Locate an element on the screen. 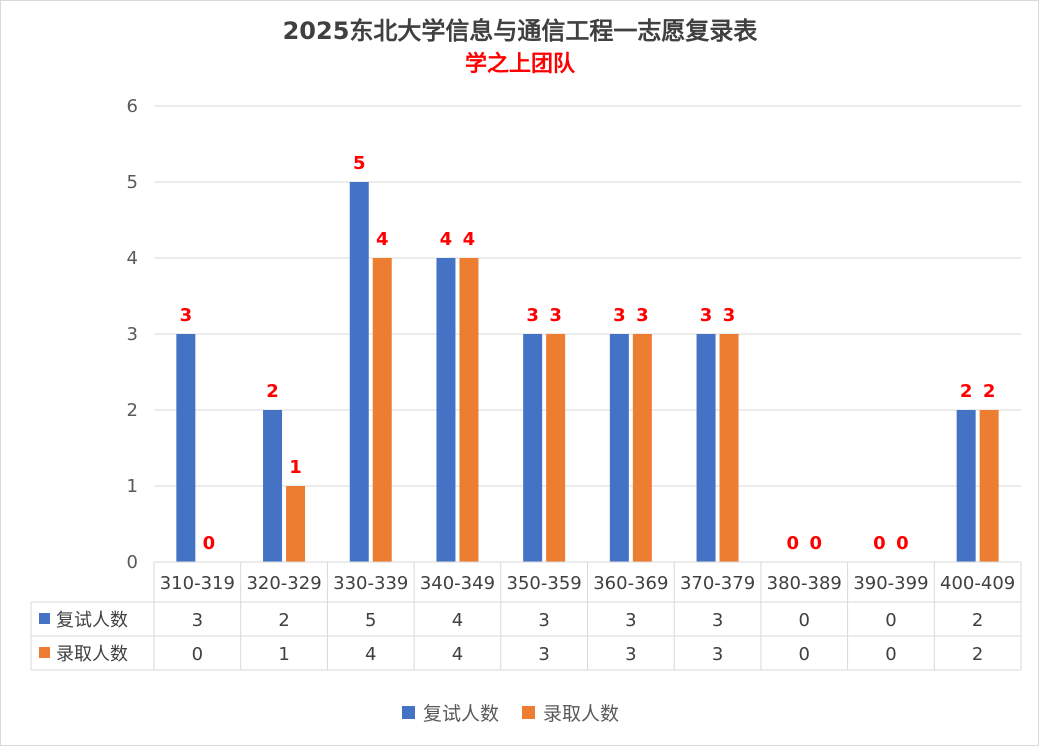  category-label: 400-409 is located at coordinates (977, 583).